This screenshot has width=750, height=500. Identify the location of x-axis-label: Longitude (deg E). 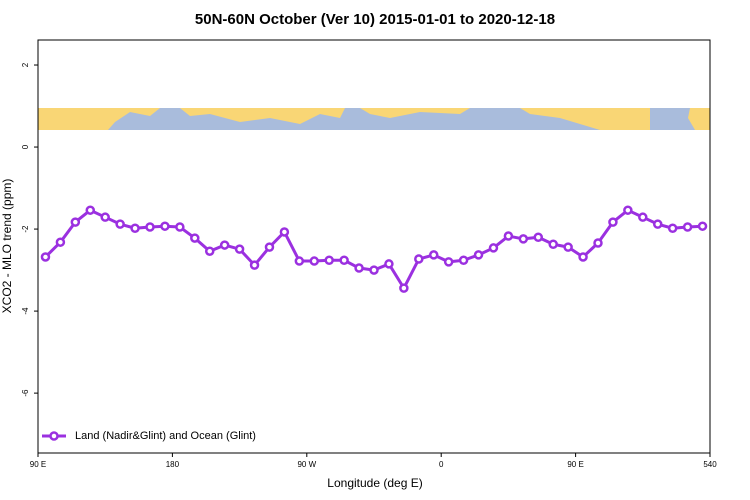
(374, 483).